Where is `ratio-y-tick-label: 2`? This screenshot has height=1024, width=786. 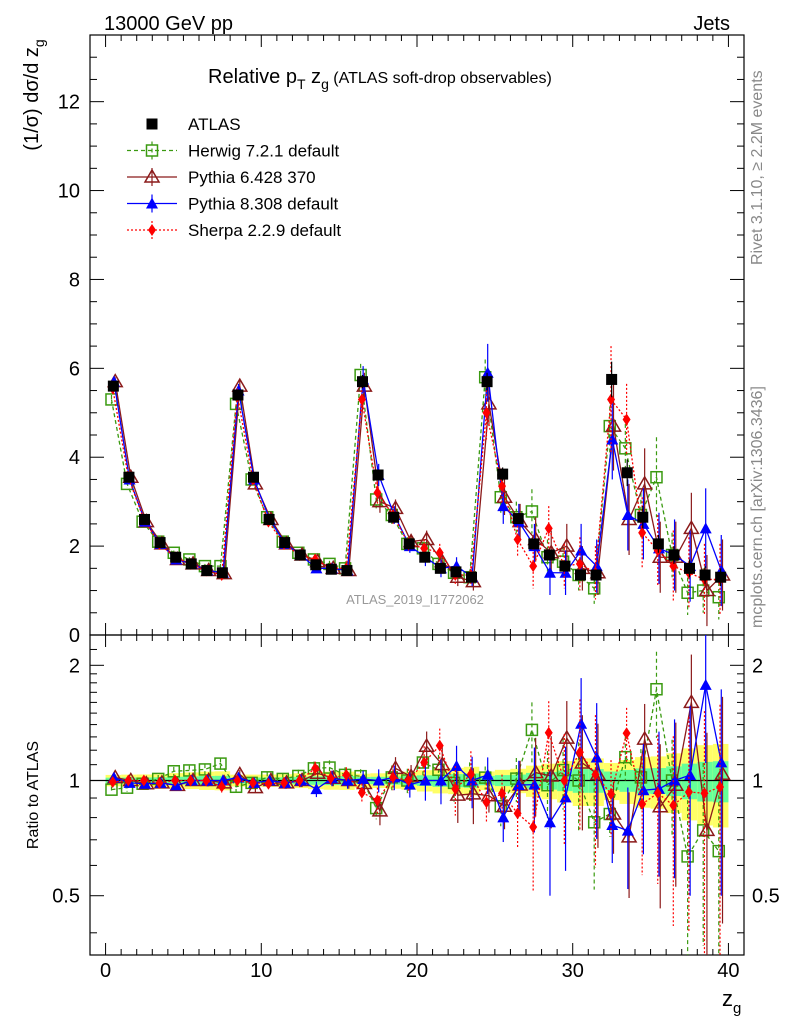 ratio-y-tick-label: 2 is located at coordinates (74, 666).